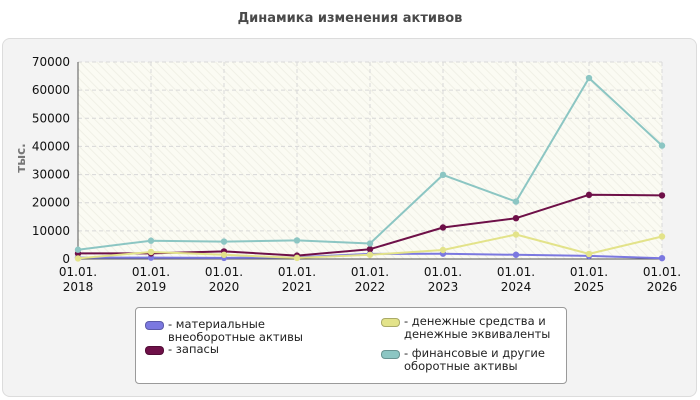  Describe the element at coordinates (443, 287) in the screenshot. I see `x-tick-label: 2023` at that location.